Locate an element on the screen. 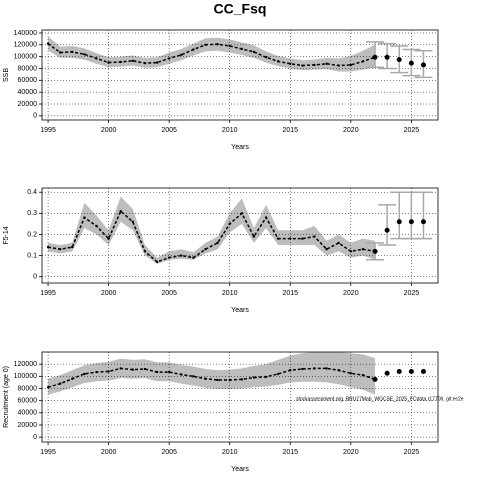 The height and width of the screenshot is (480, 480). x-tick-label: 2010 is located at coordinates (230, 130).